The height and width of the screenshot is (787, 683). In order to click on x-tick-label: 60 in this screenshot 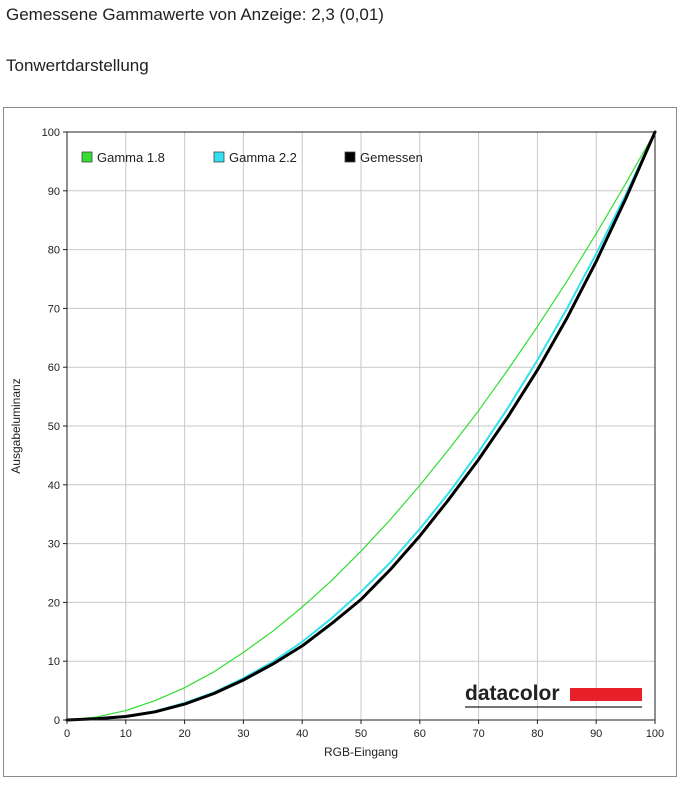, I will do `click(420, 734)`.